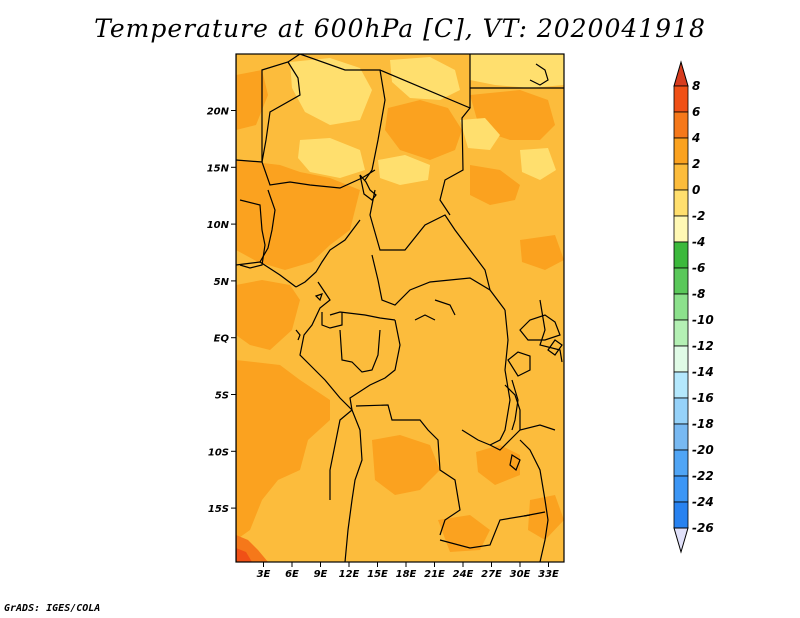  What do you see at coordinates (463, 574) in the screenshot?
I see `lon-tick-label: 24E` at bounding box center [463, 574].